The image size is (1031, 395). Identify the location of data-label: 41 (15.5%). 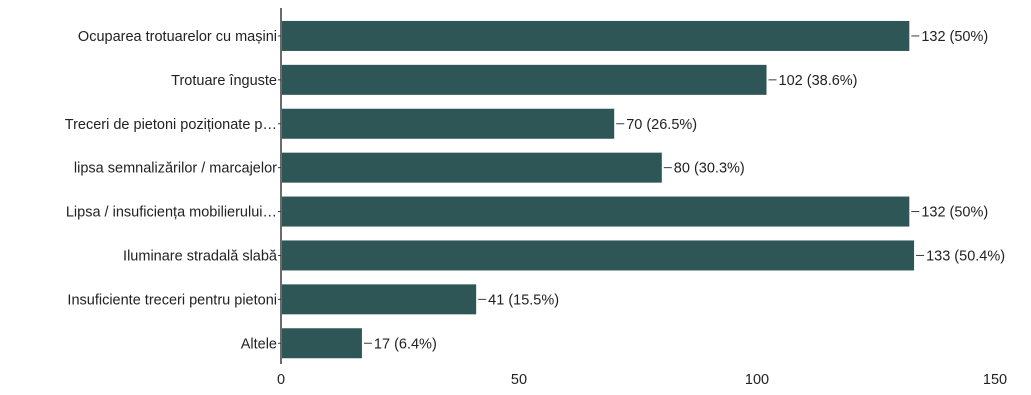
(523, 300).